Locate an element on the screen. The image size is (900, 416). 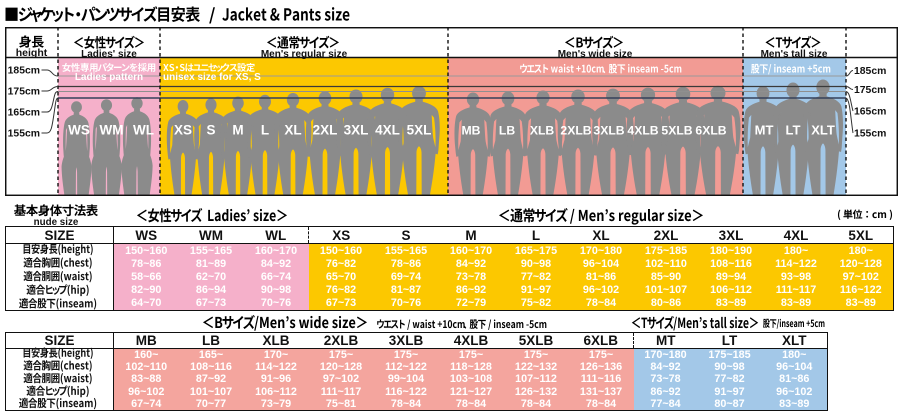
svg-text: 5XLB is located at coordinates (676, 131).